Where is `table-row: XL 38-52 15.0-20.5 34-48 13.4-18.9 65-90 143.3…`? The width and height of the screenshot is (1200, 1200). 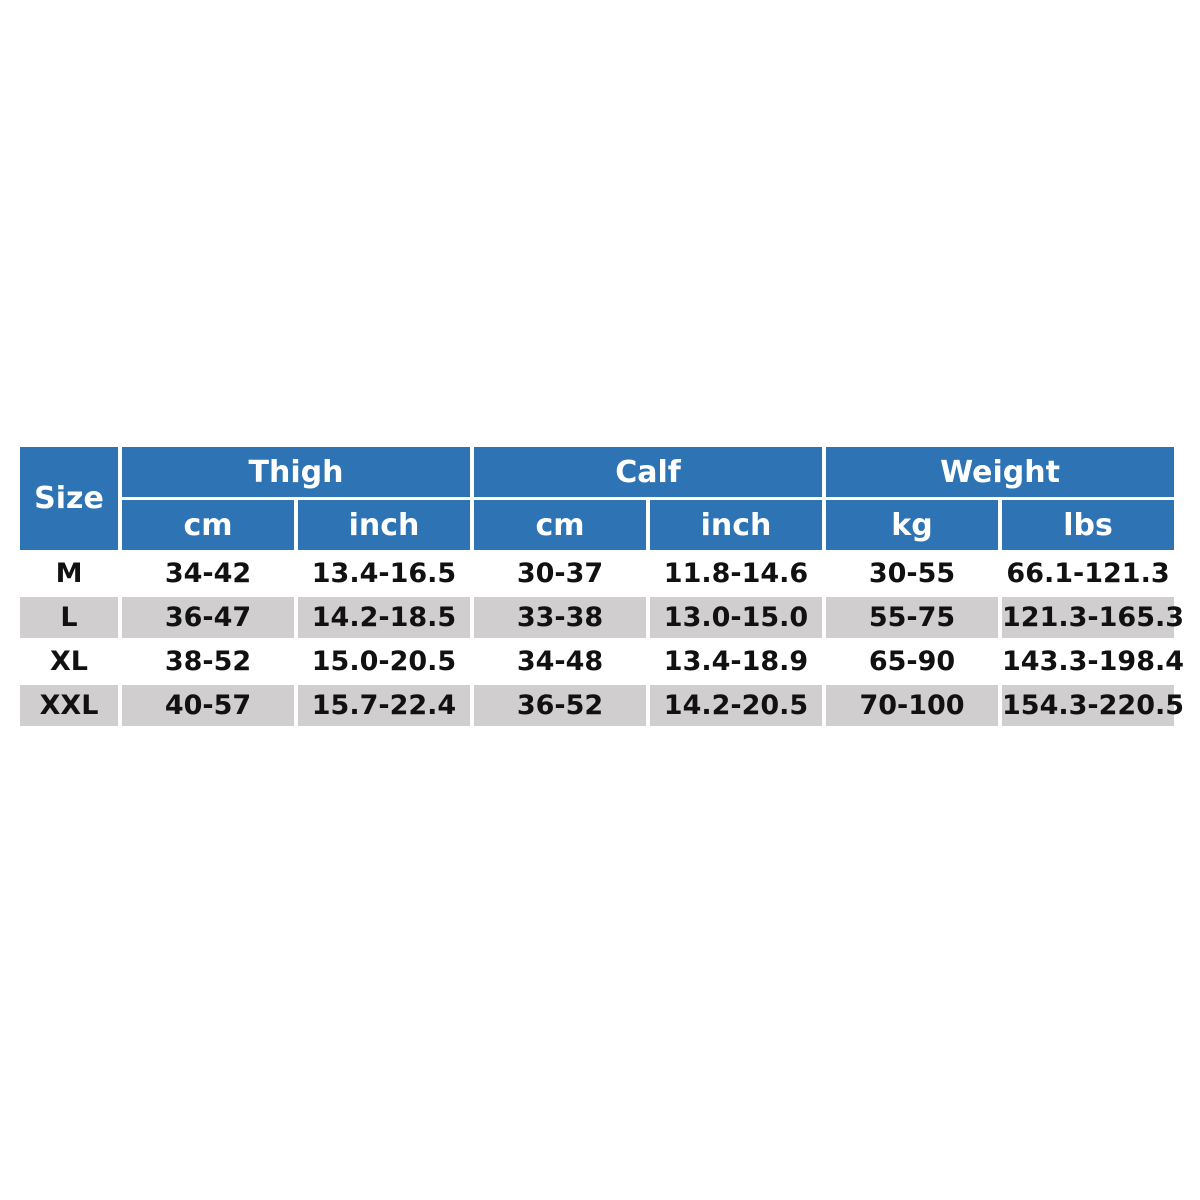
table-row: XL 38-52 15.0-20.5 34-48 13.4-18.9 65-90 143.3… is located at coordinates (602, 661).